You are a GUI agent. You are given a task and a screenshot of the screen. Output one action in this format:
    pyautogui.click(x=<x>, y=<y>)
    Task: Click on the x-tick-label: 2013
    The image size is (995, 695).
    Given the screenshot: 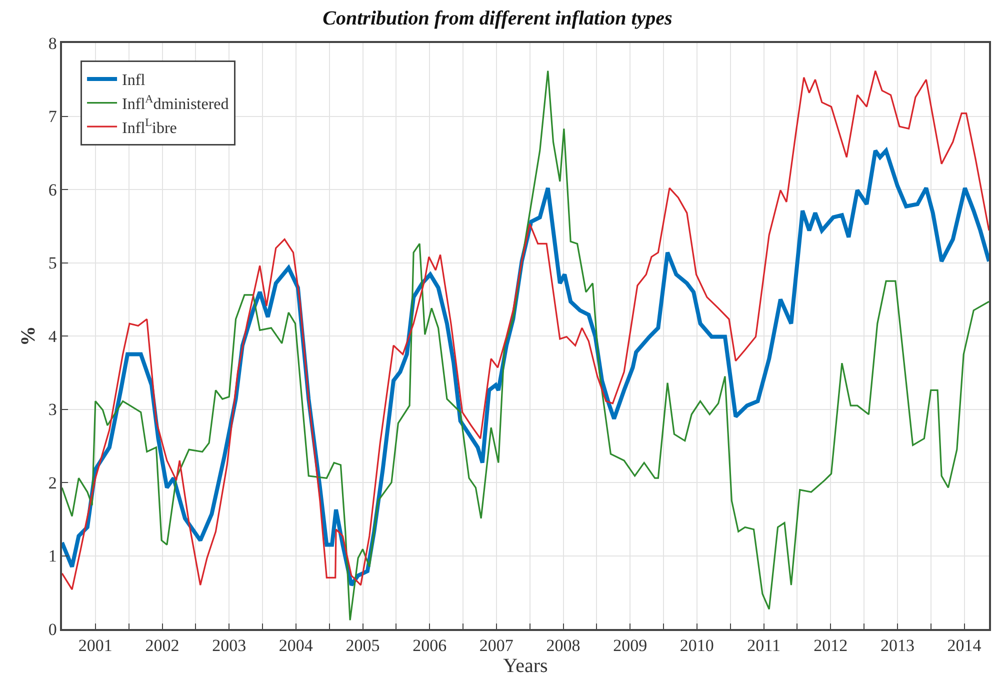 What is the action you would take?
    pyautogui.click(x=897, y=646)
    